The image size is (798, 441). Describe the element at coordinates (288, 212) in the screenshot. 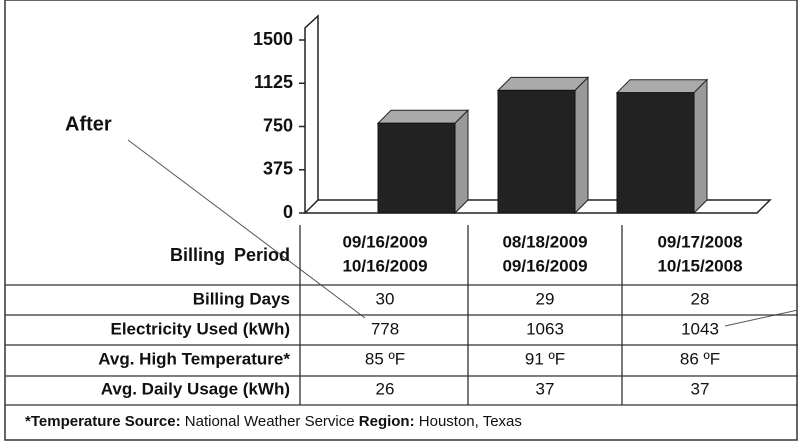

I see `y-tick-label: 0` at that location.